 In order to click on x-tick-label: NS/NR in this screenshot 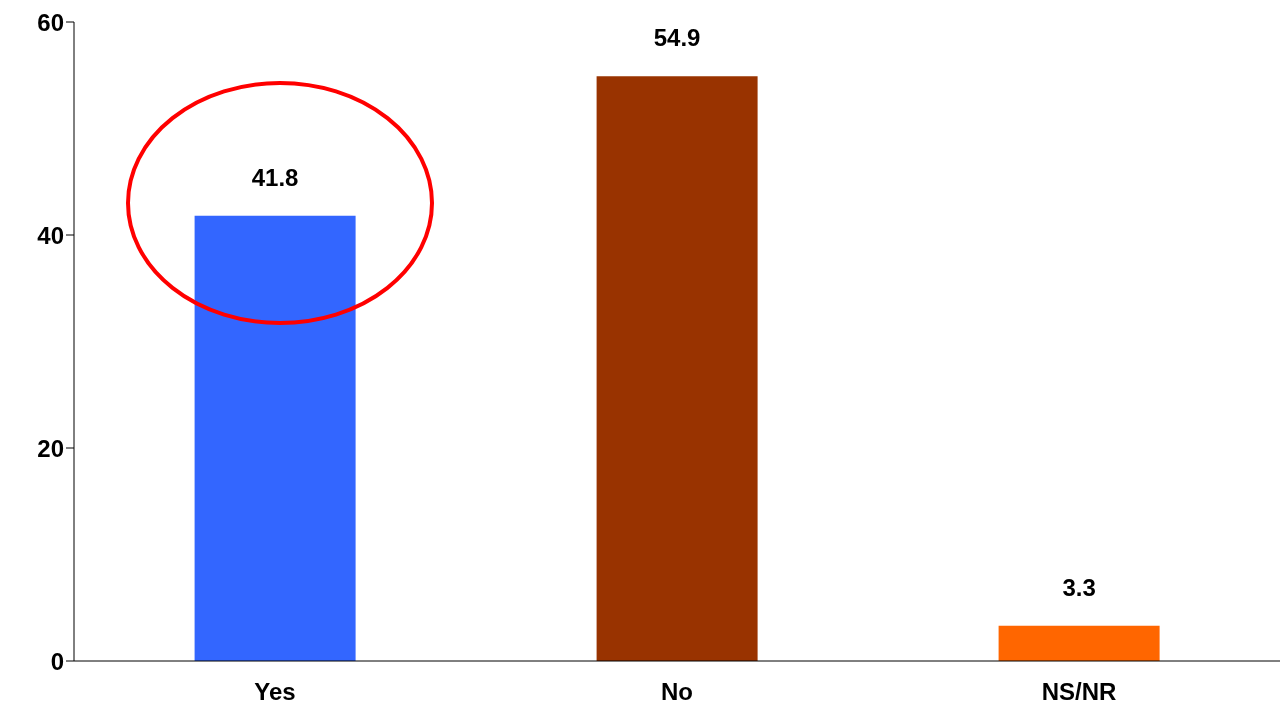, I will do `click(1079, 692)`.